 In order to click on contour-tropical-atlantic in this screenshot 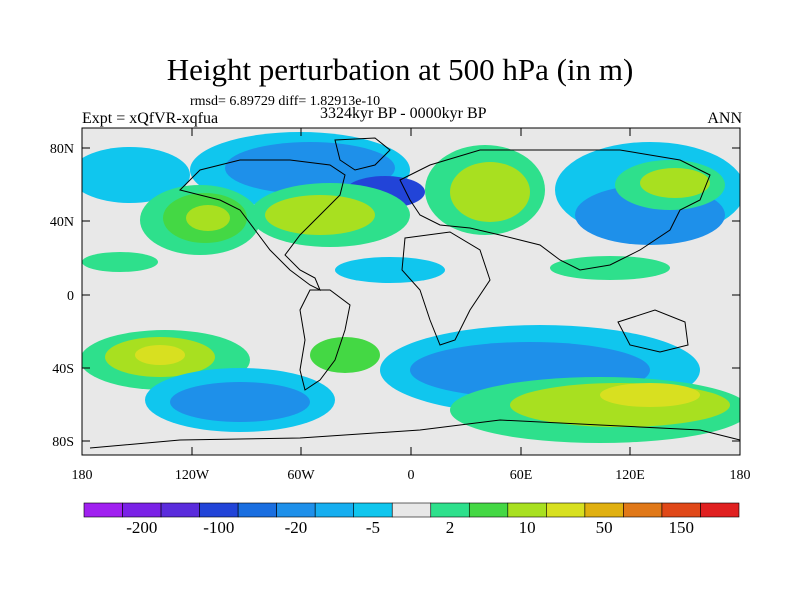, I will do `click(390, 270)`.